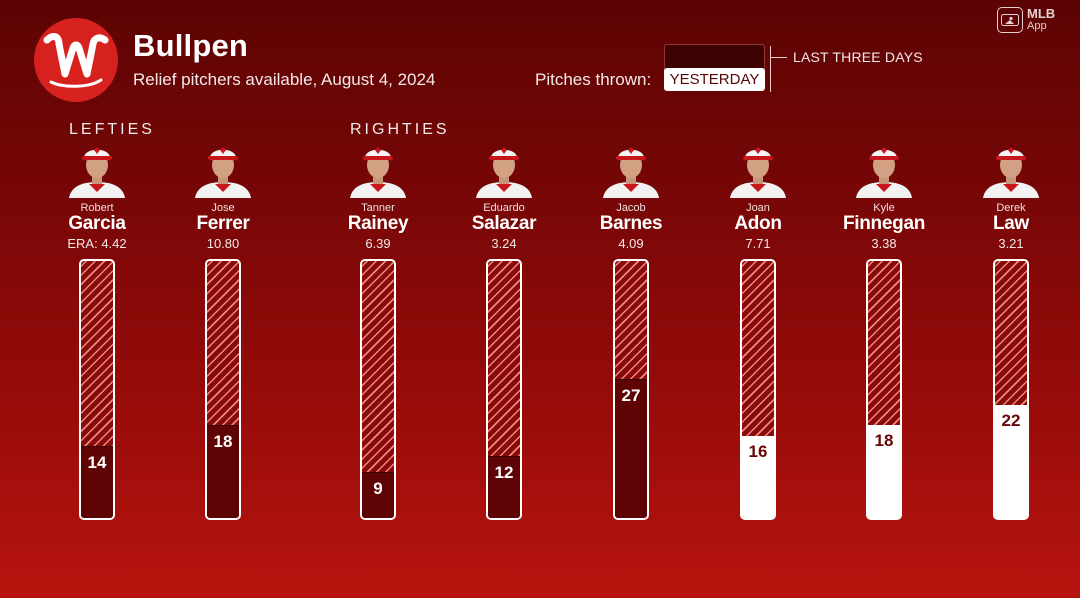 The image size is (1080, 598). I want to click on pitcher-card: Jacob Barnes 4.09, so click(631, 195).